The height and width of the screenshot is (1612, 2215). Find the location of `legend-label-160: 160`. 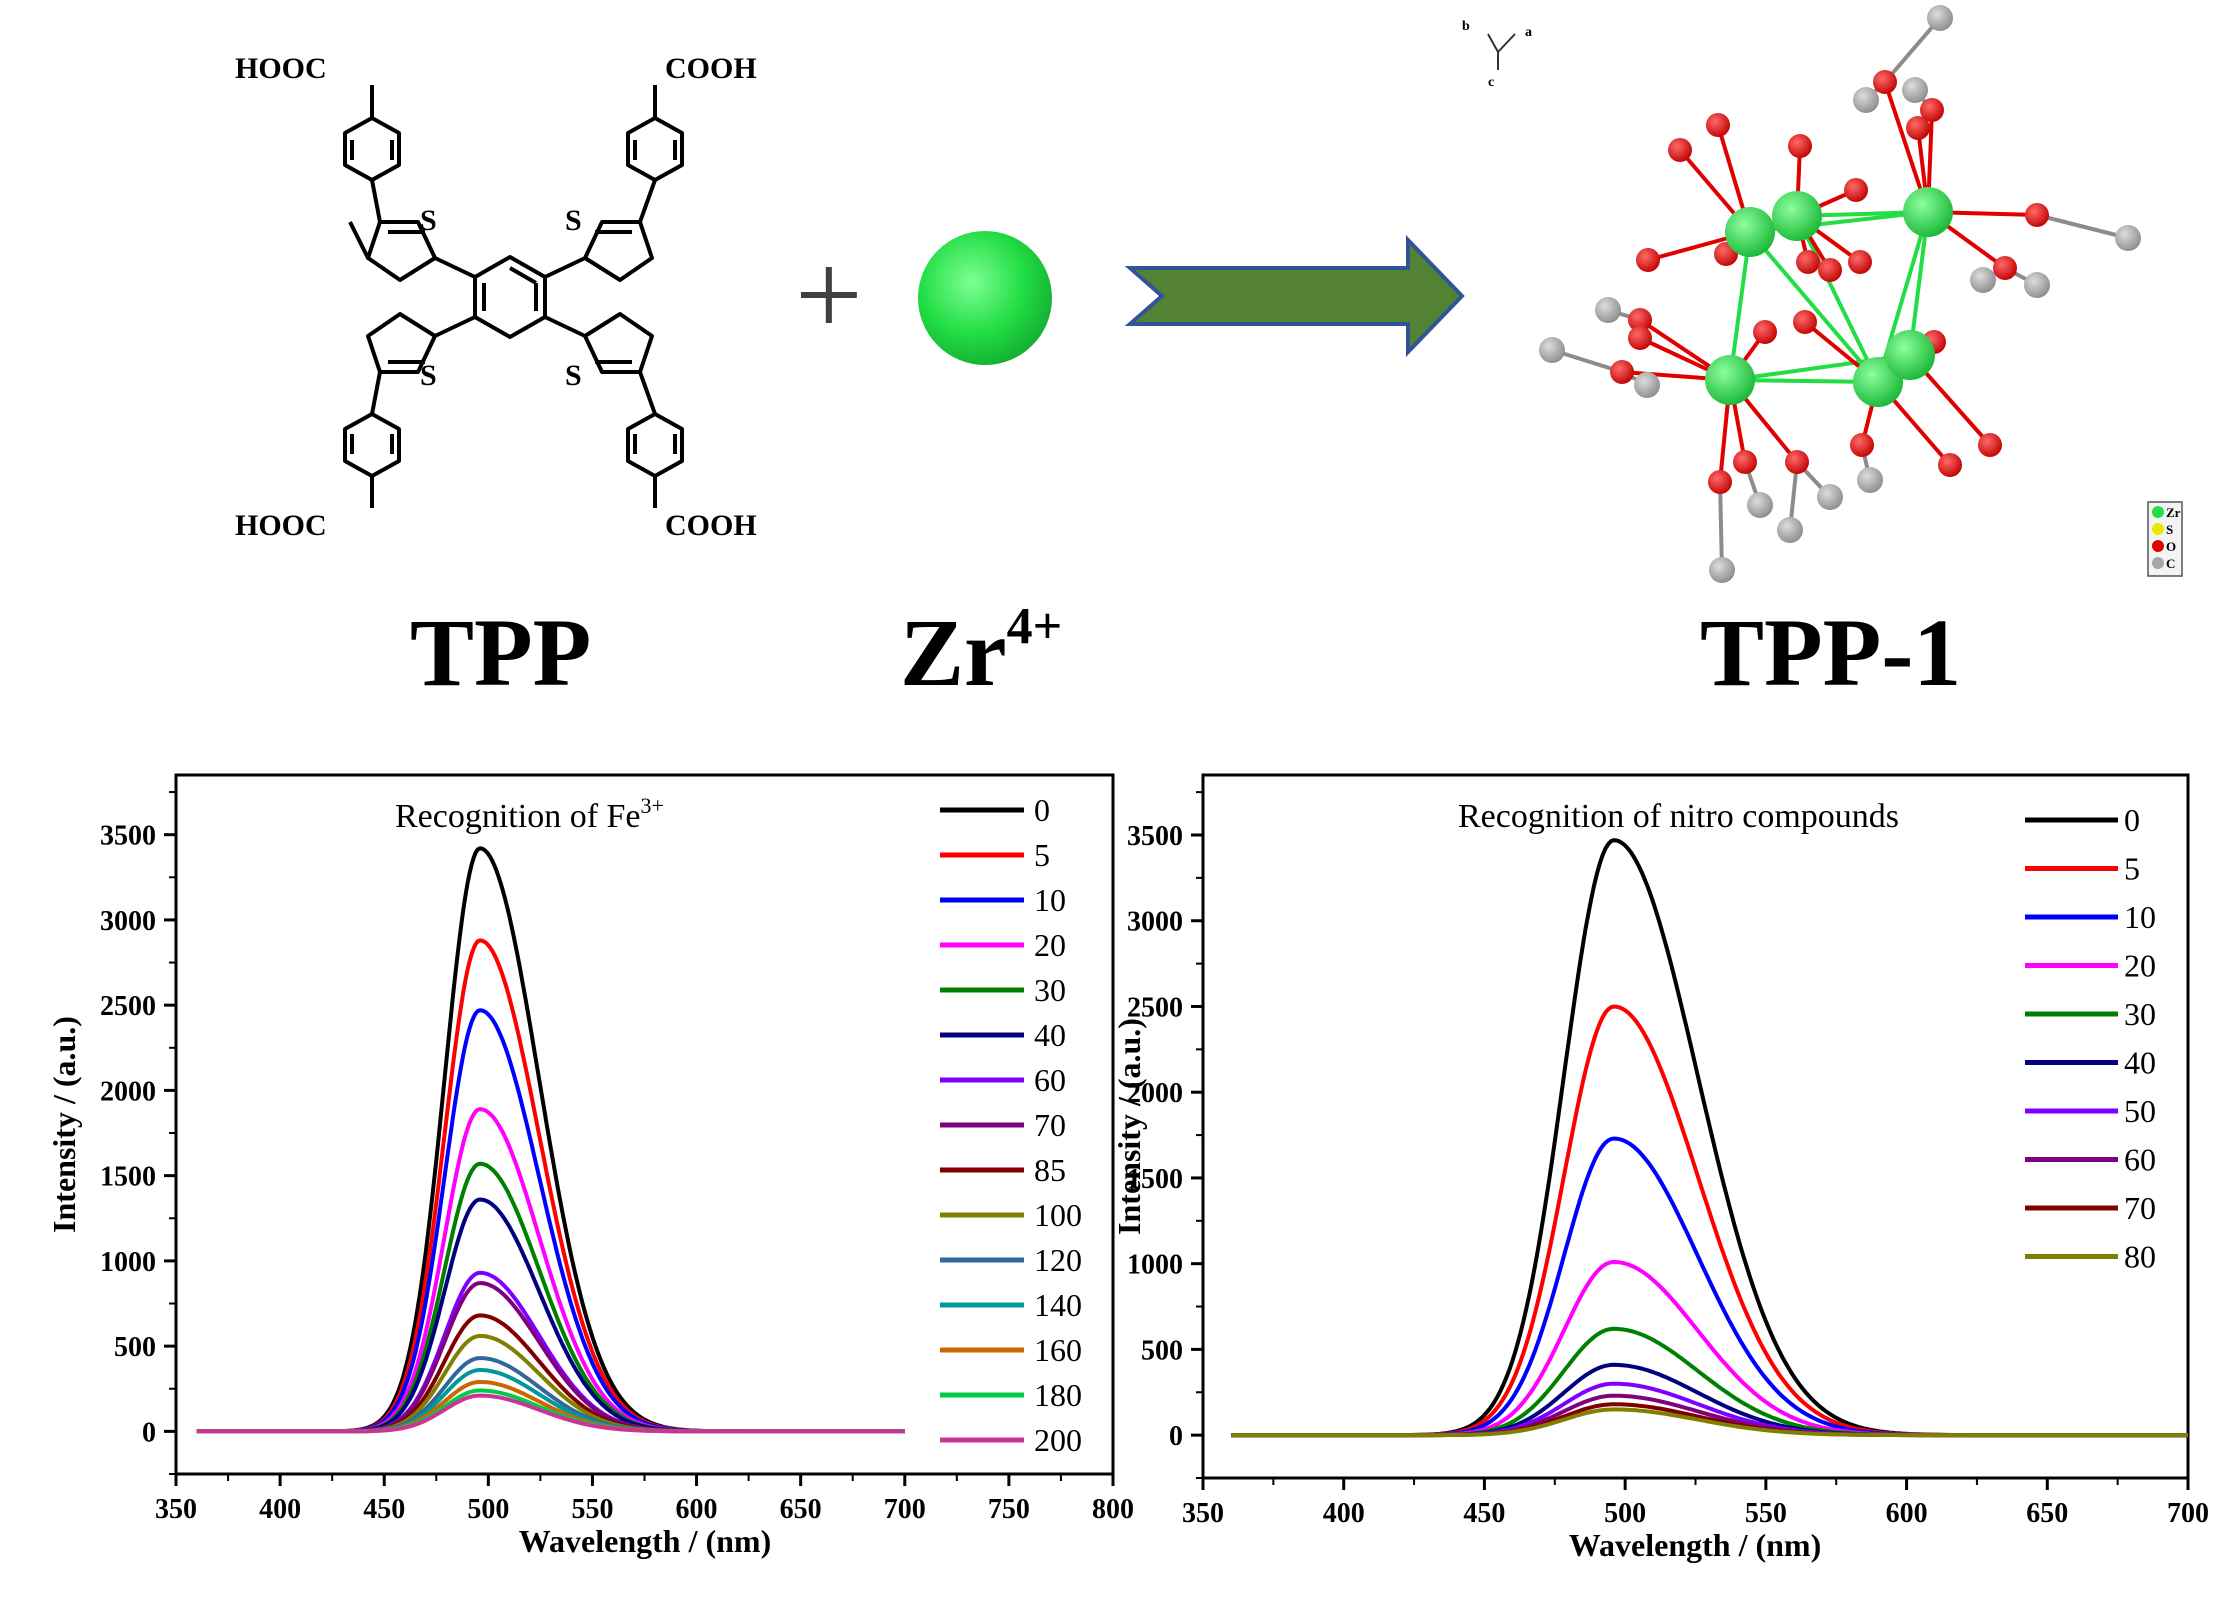

legend-label-160: 160 is located at coordinates (1058, 1350).